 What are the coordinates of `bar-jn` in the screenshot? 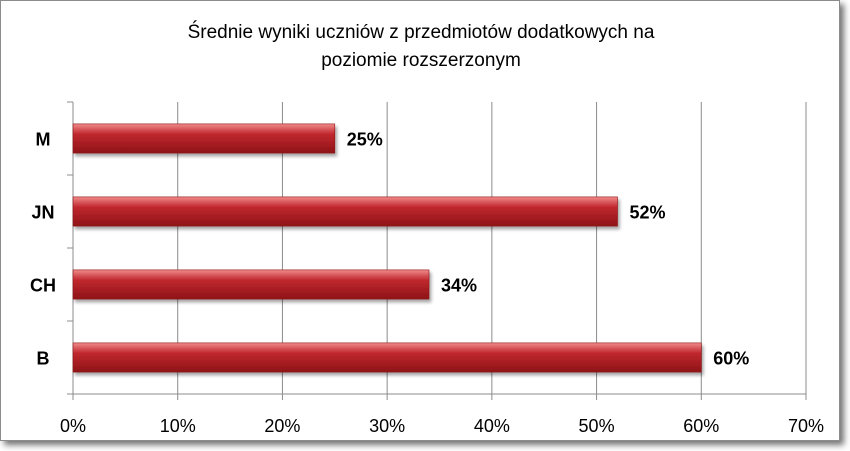 It's located at (345, 211).